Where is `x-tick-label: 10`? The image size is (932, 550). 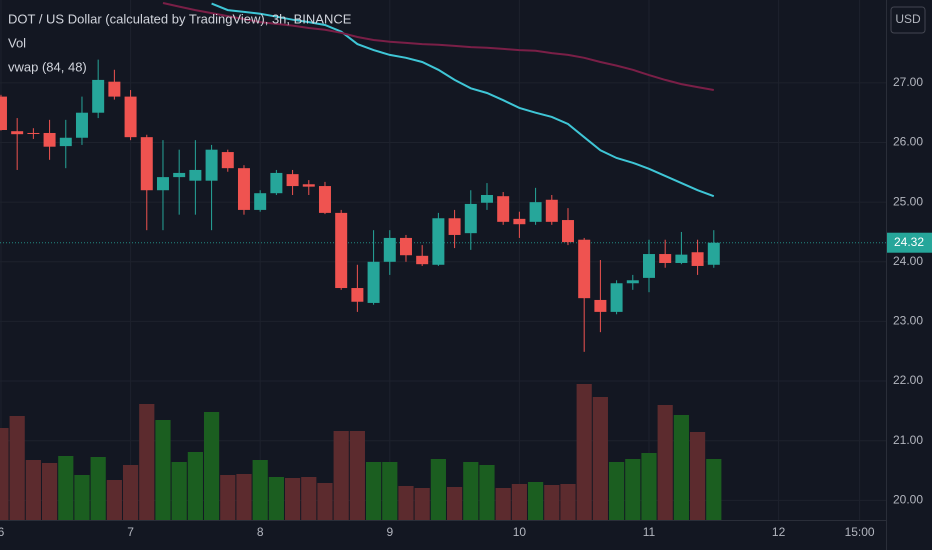
x-tick-label: 10 is located at coordinates (520, 532).